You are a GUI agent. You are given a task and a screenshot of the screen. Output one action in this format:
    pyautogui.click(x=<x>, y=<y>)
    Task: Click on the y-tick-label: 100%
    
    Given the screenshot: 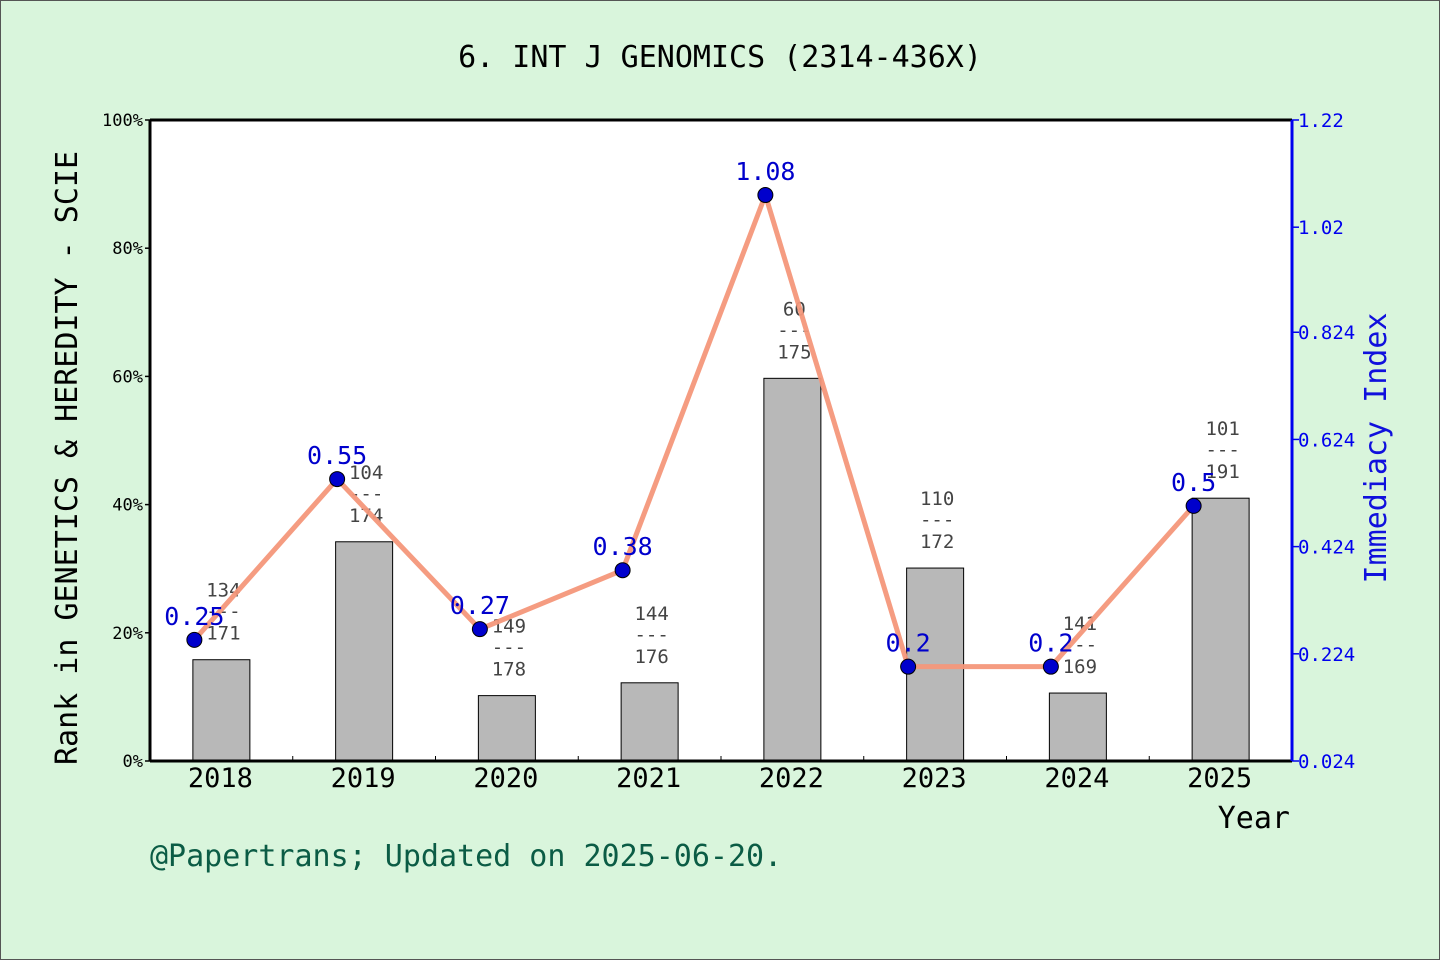 What is the action you would take?
    pyautogui.click(x=122, y=121)
    